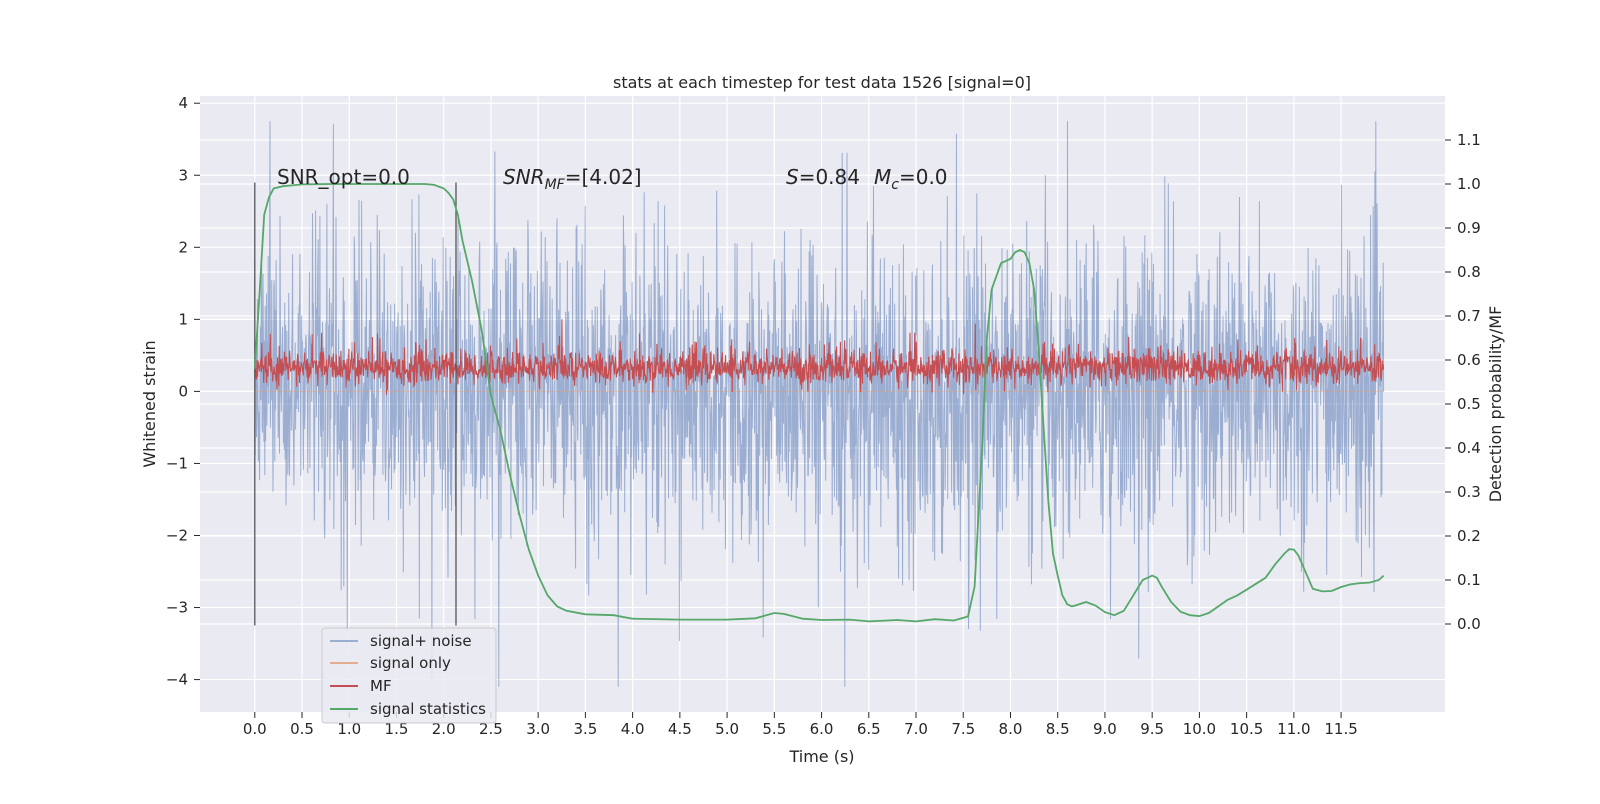 This screenshot has width=1600, height=804. Describe the element at coordinates (867, 179) in the screenshot. I see `s-mc-annotation: S=0.84 Mc=0.0` at that location.